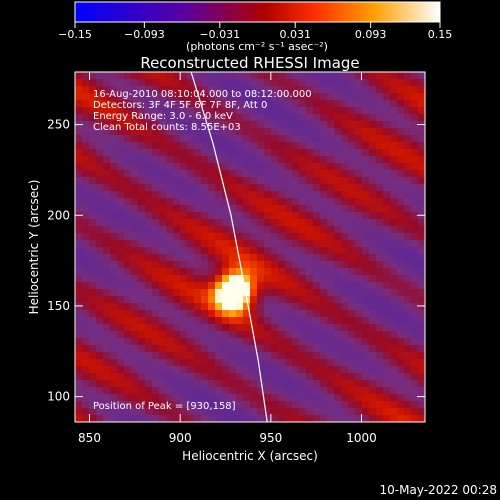 This screenshot has height=500, width=500. What do you see at coordinates (167, 127) in the screenshot?
I see `info-line-counts: Clean Total counts: 8.55E+03` at bounding box center [167, 127].